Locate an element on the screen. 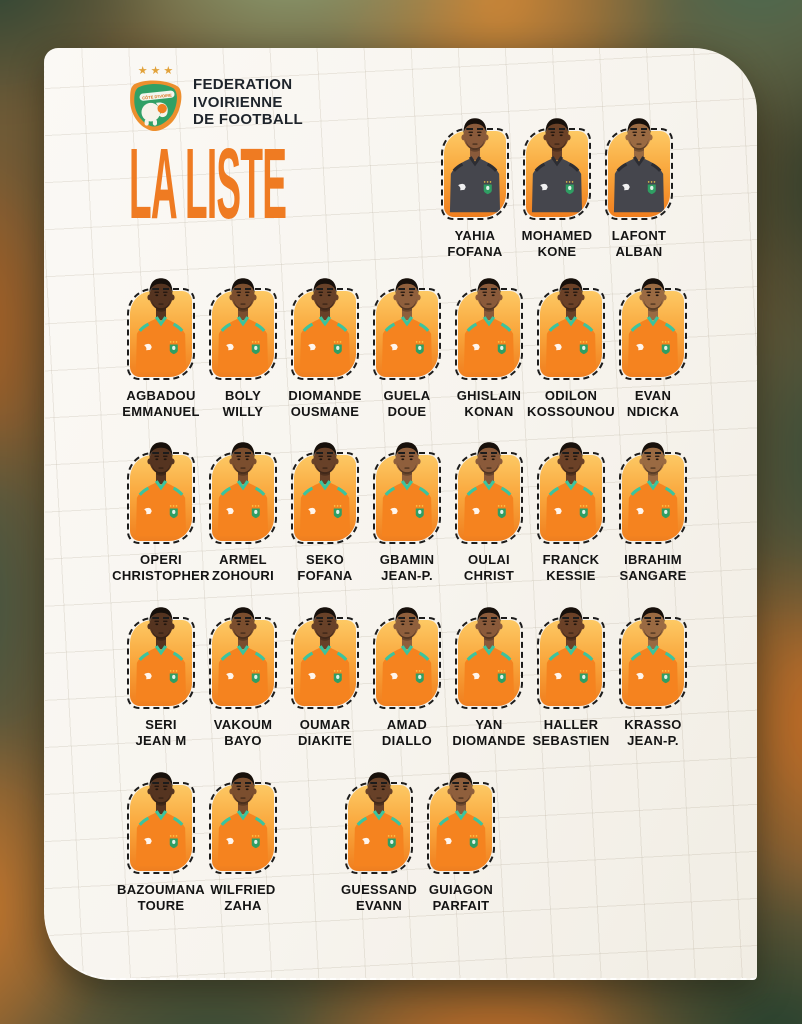 This screenshot has height=1024, width=802. player-card: GBAMIN JEAN-P. is located at coordinates (407, 513).